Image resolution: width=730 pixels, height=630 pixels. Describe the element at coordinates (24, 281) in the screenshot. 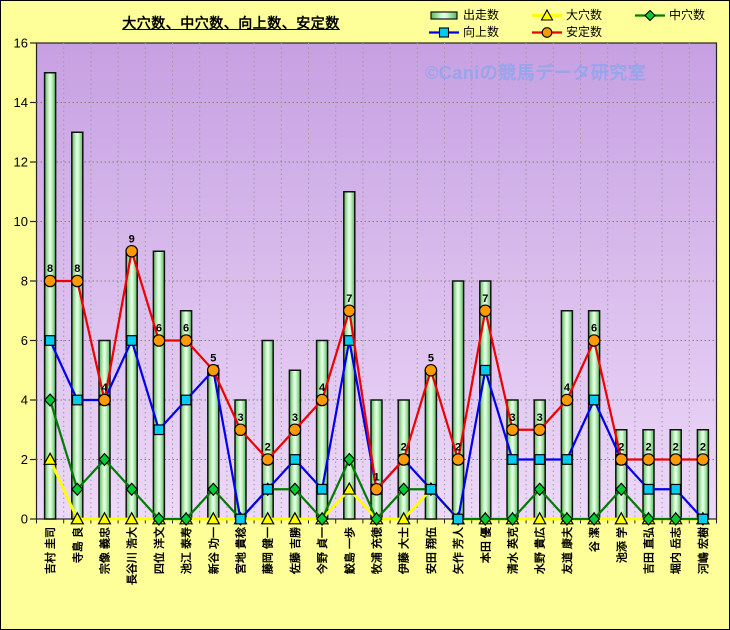

I see `y-axis-label: 8` at that location.